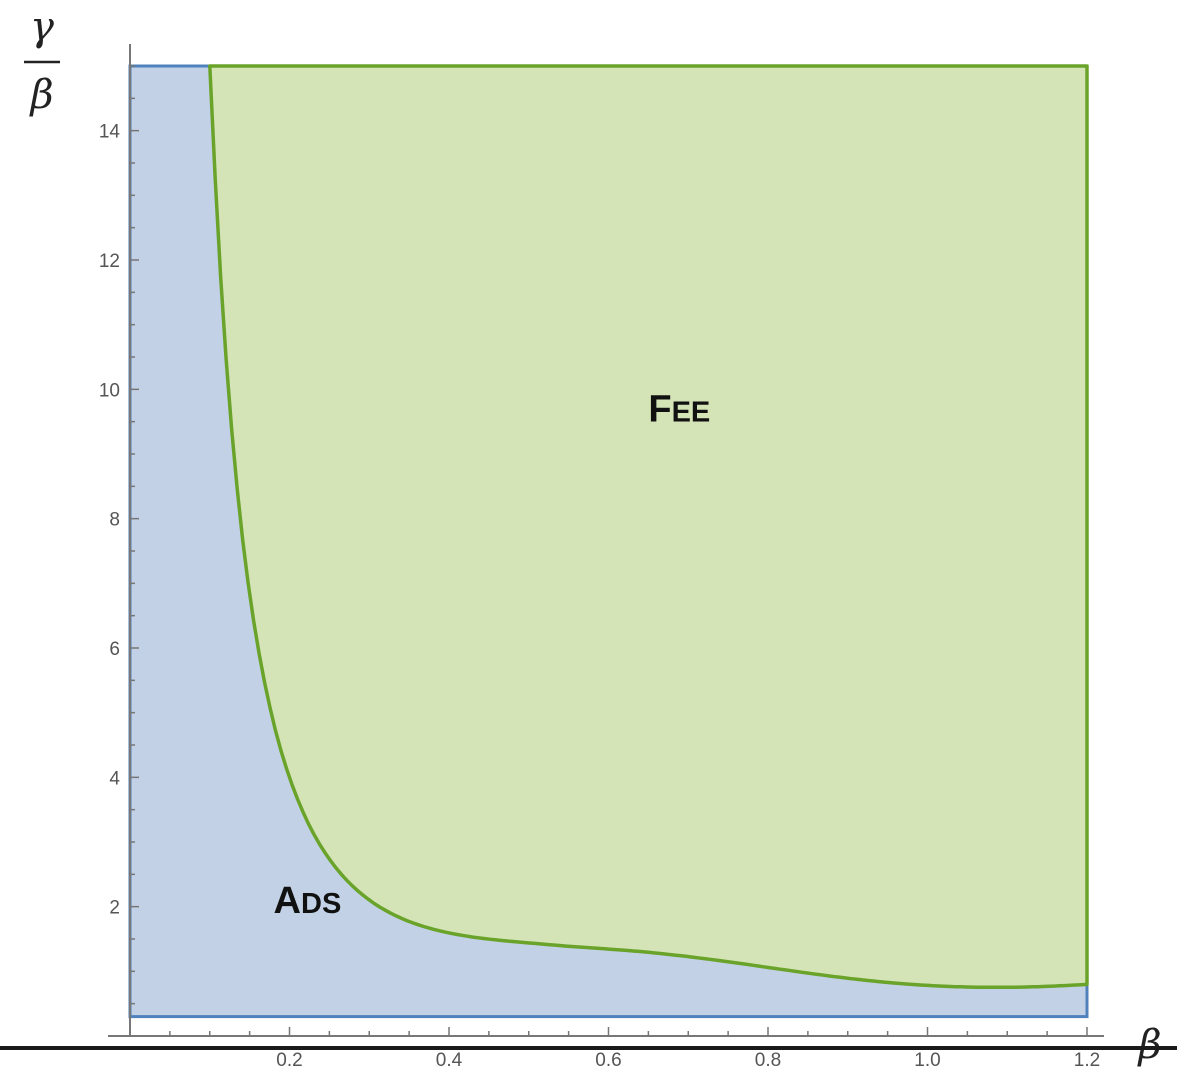 The image size is (1177, 1081). Describe the element at coordinates (927, 1060) in the screenshot. I see `x-tick-label: 1.0` at that location.